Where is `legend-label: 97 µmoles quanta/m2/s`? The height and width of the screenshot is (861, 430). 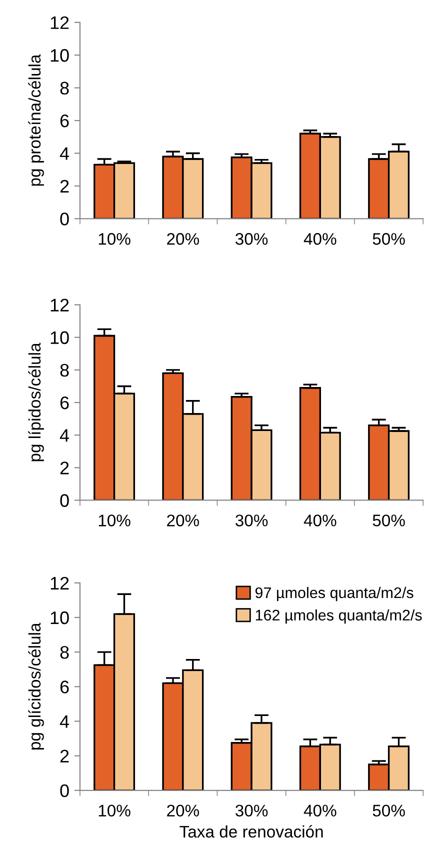
legend-label: 97 µmoles quanta/m2/s is located at coordinates (334, 594).